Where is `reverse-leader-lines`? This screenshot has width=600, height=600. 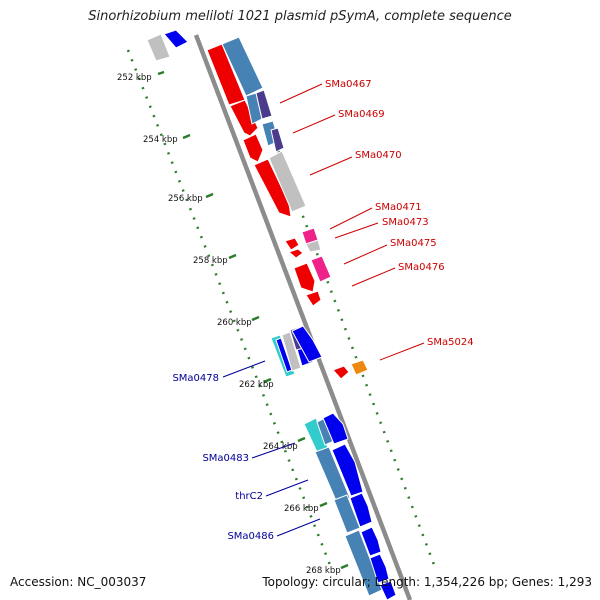 reverse-leader-lines is located at coordinates (271, 448).